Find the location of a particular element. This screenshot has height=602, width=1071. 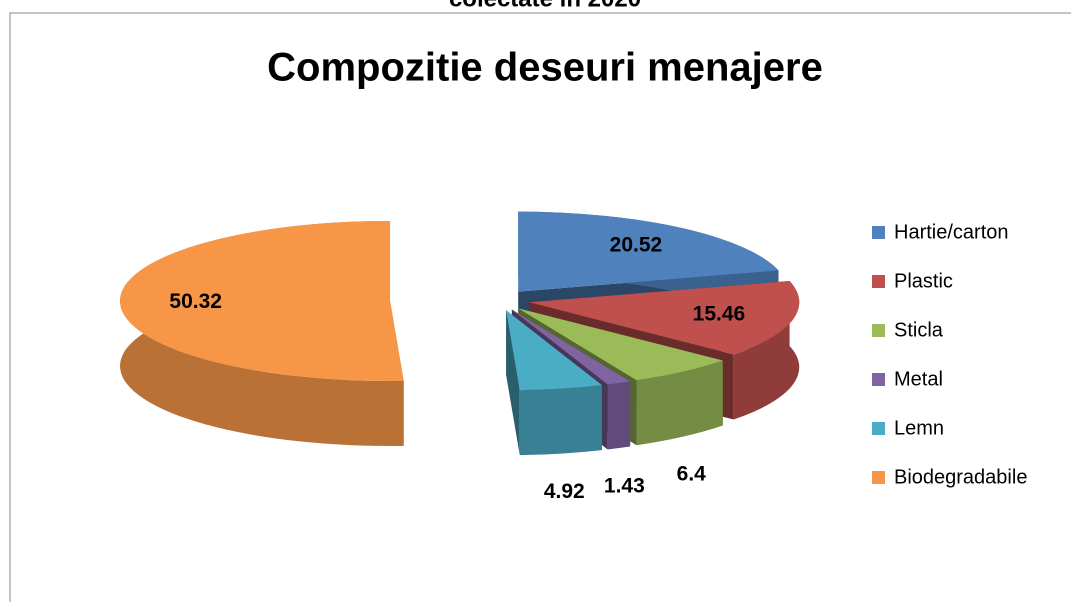

legend-label: Sticla is located at coordinates (919, 330).